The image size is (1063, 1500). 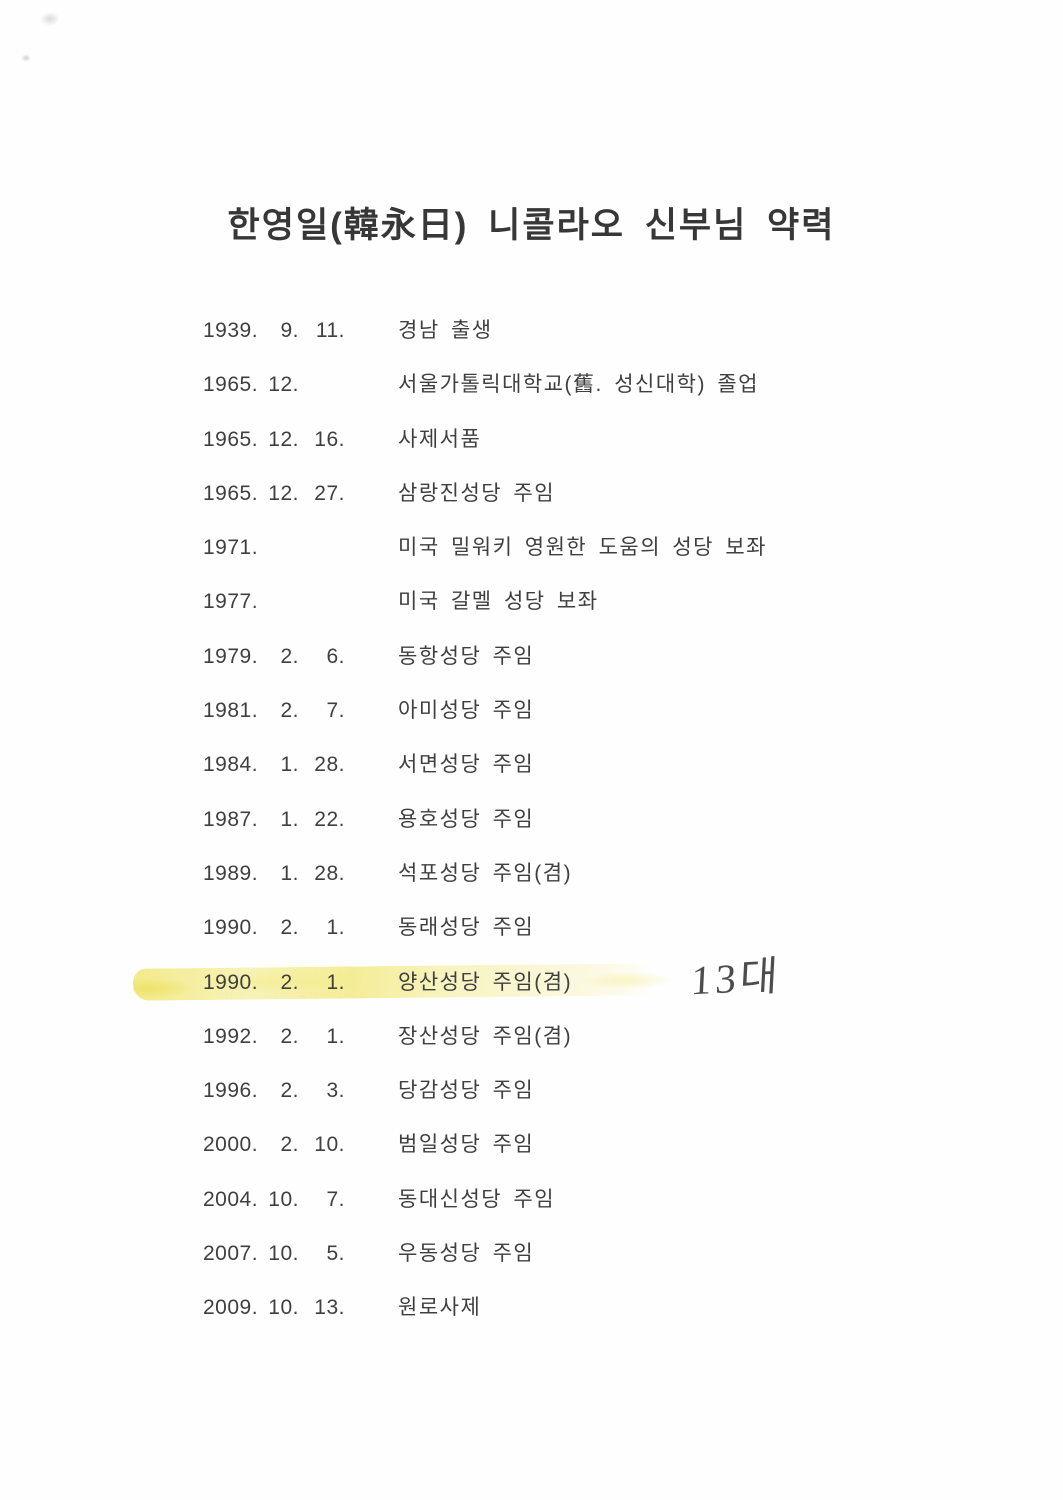 I want to click on timeline-date-year: 1984., so click(x=231, y=765).